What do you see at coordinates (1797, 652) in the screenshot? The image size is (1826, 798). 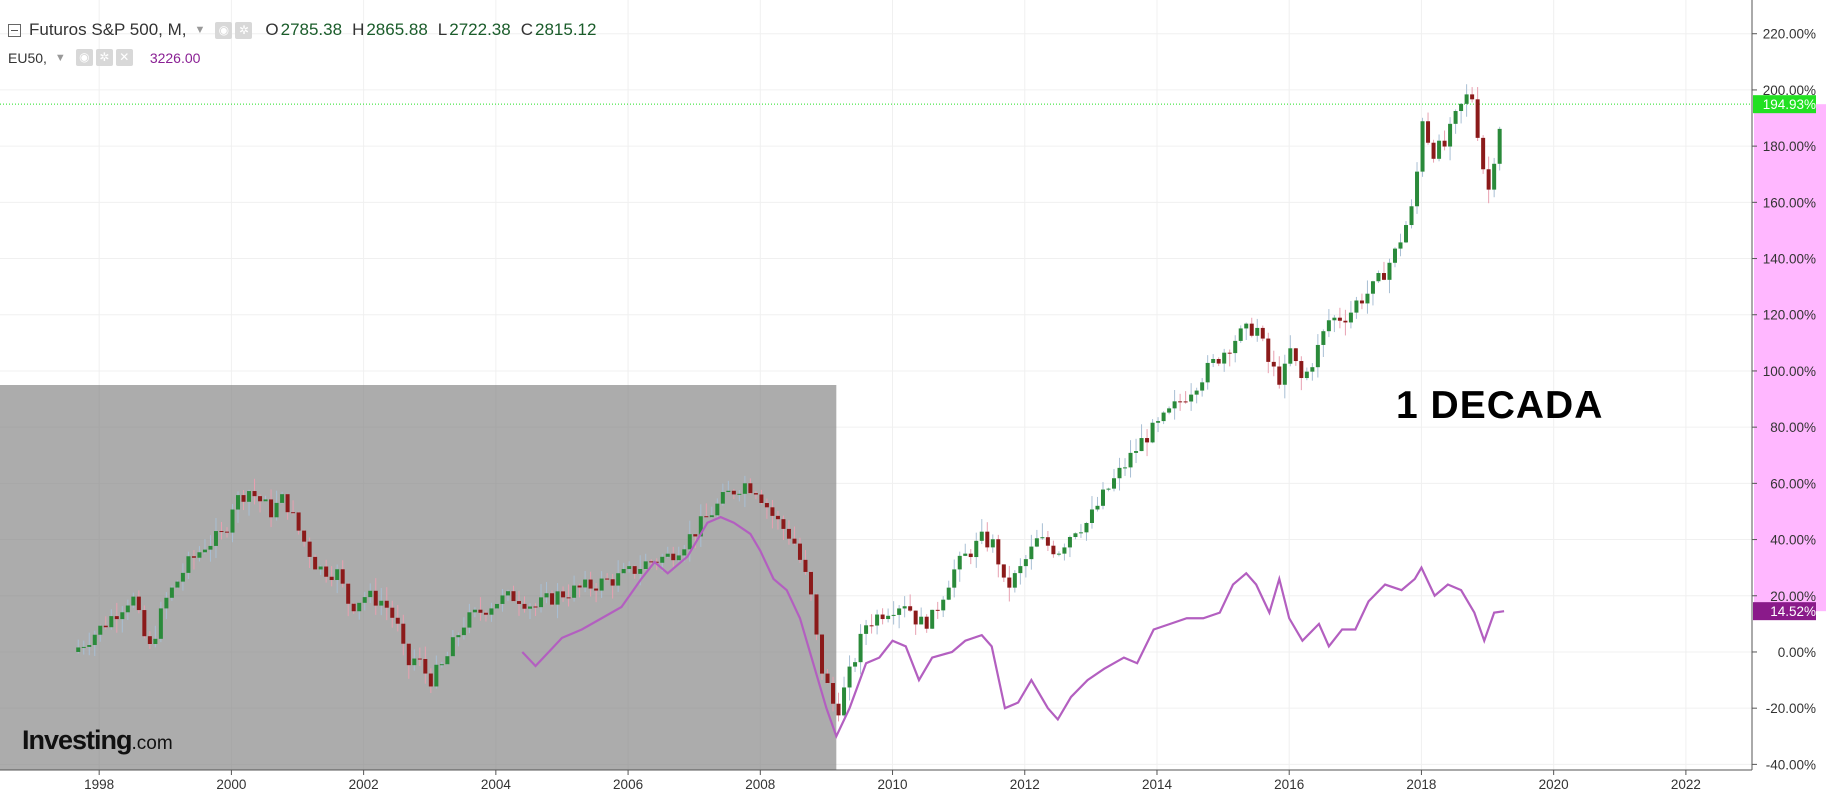 I see `y-tick-label: 0.00%` at bounding box center [1797, 652].